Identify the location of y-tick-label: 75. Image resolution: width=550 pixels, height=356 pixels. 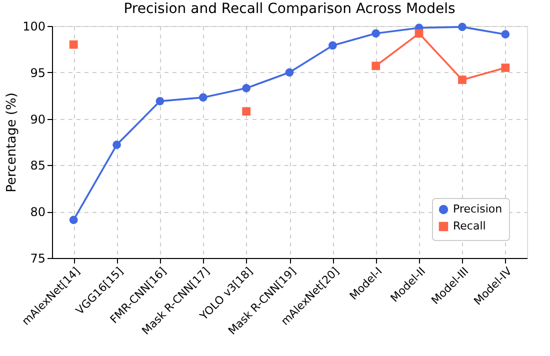
(38, 259).